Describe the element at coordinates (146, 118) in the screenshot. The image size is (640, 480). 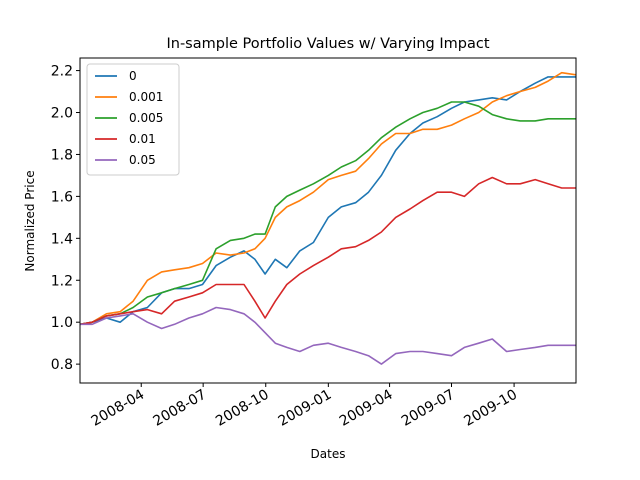
I see `legend-entry-label: 0.005` at that location.